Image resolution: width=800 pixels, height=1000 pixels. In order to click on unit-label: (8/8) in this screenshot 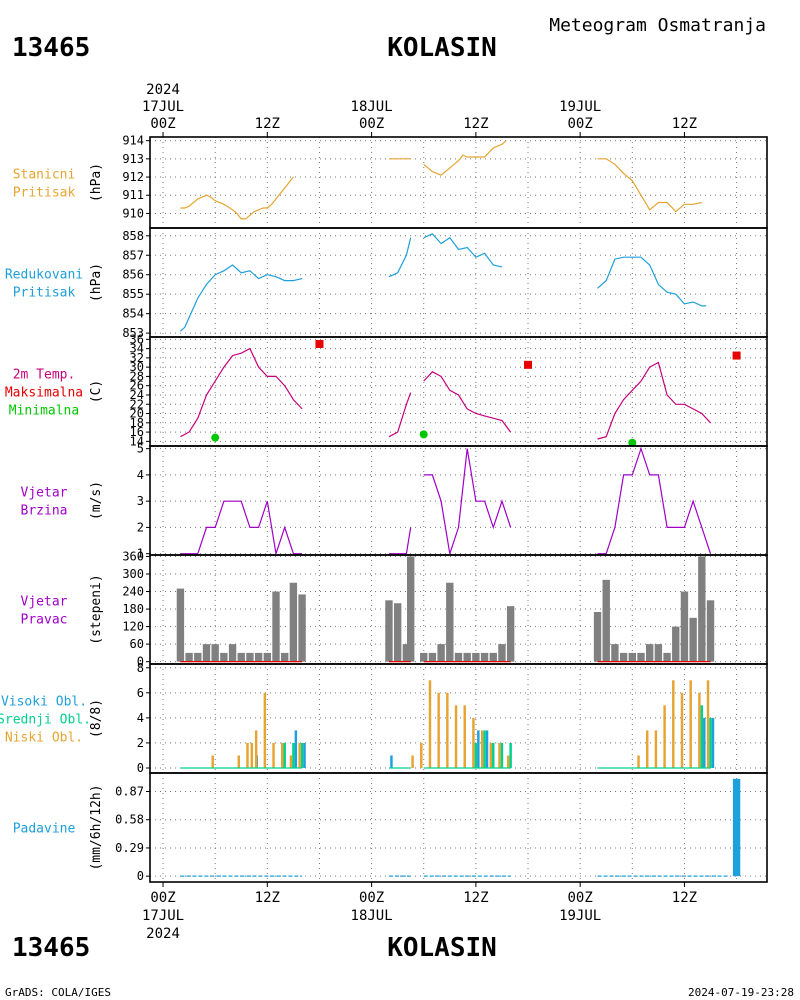, I will do `click(96, 718)`.